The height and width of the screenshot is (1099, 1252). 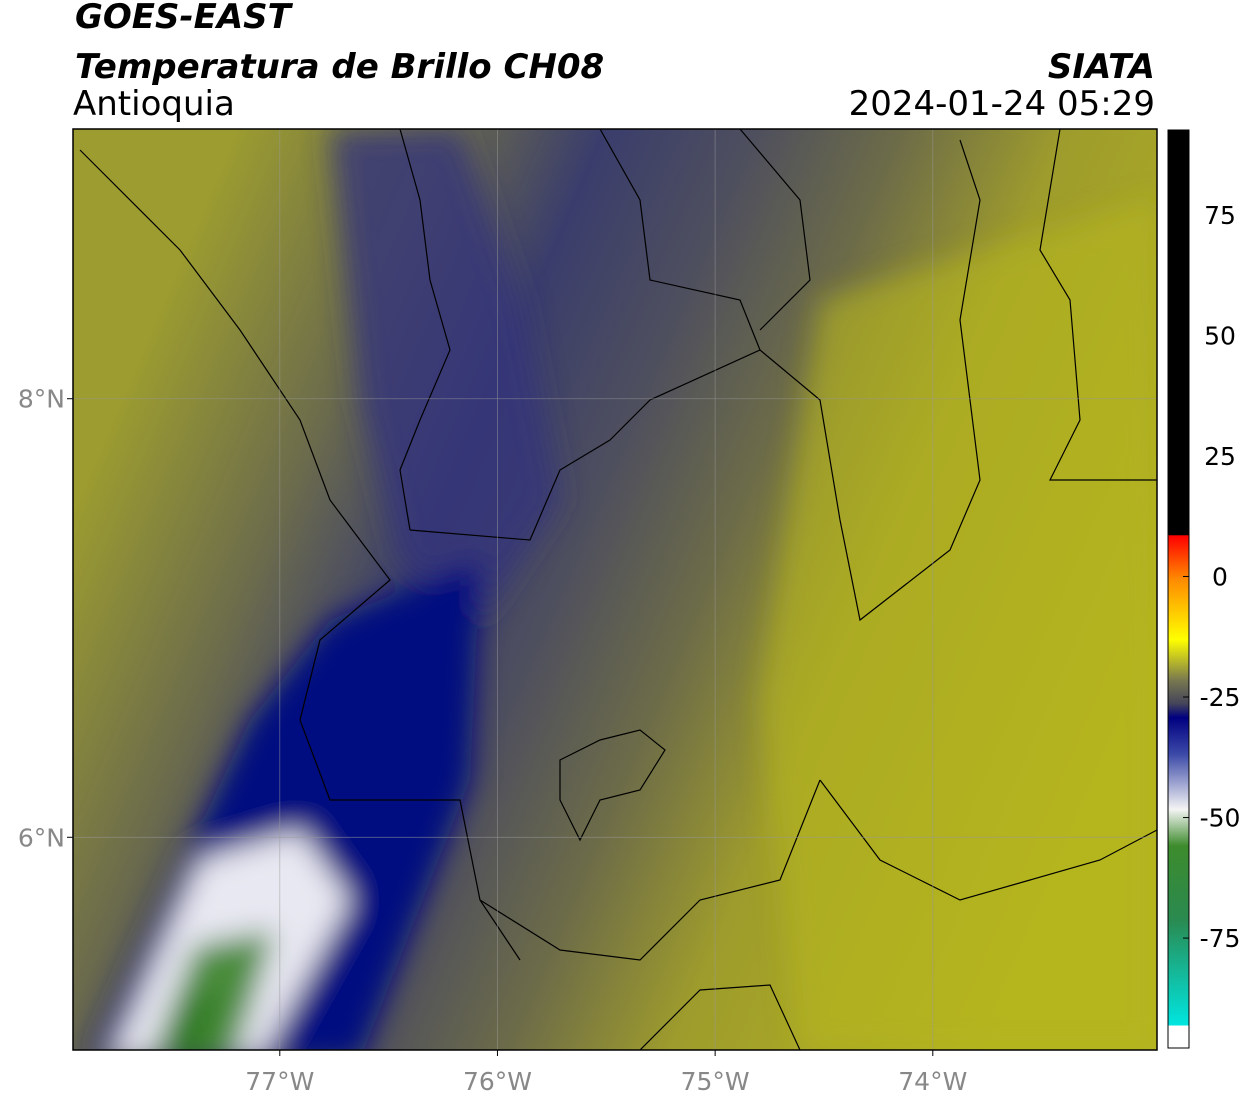 I want to click on region: Antioquia, so click(x=154, y=104).